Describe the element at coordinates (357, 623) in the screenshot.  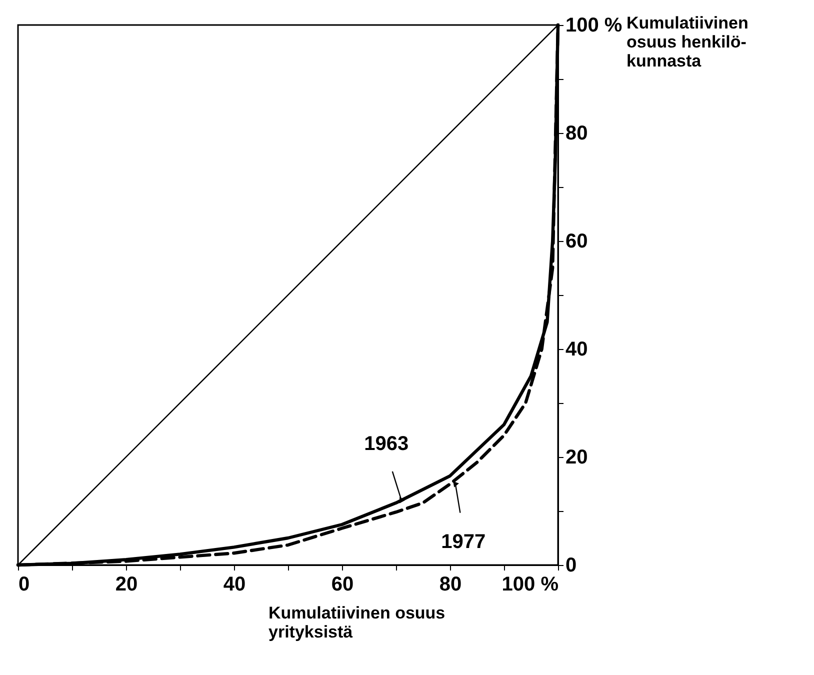
I see `x-axis-title: Kumulatiivinen osuus yrityksistä` at that location.